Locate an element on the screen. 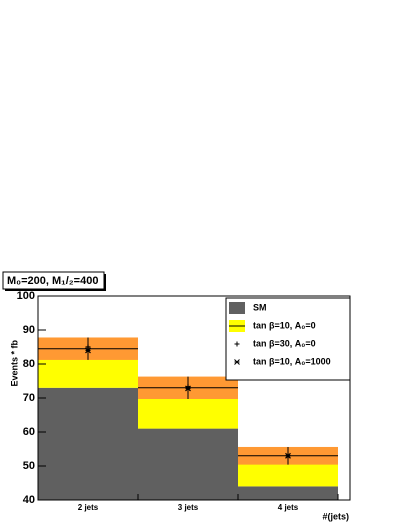  legend-label: tan β=10, A₀=0 is located at coordinates (284, 325).